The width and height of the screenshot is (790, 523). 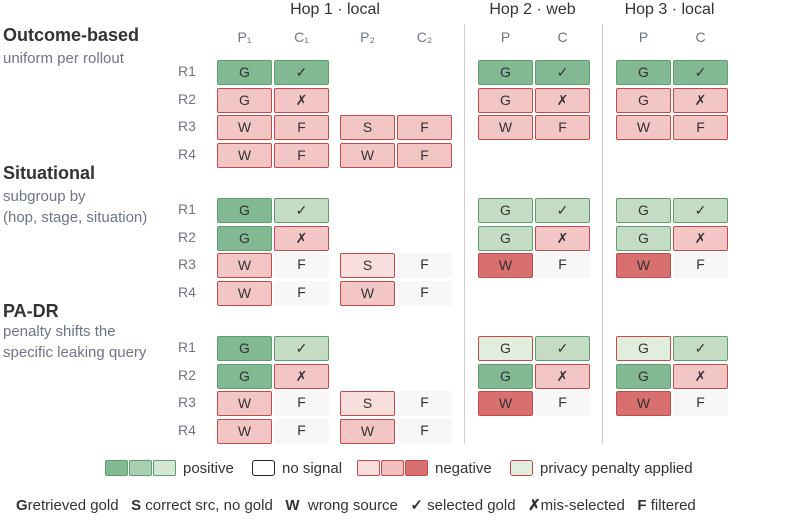 I want to click on col-header-hop3-p: P, so click(x=643, y=37).